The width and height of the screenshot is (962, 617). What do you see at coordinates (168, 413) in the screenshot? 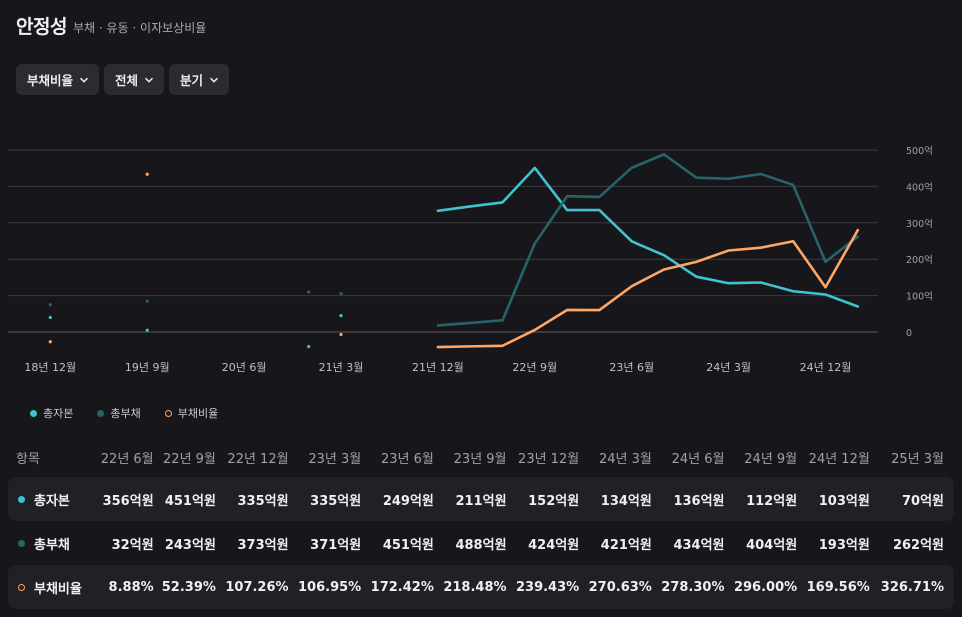
I see `ratio-ring-icon` at bounding box center [168, 413].